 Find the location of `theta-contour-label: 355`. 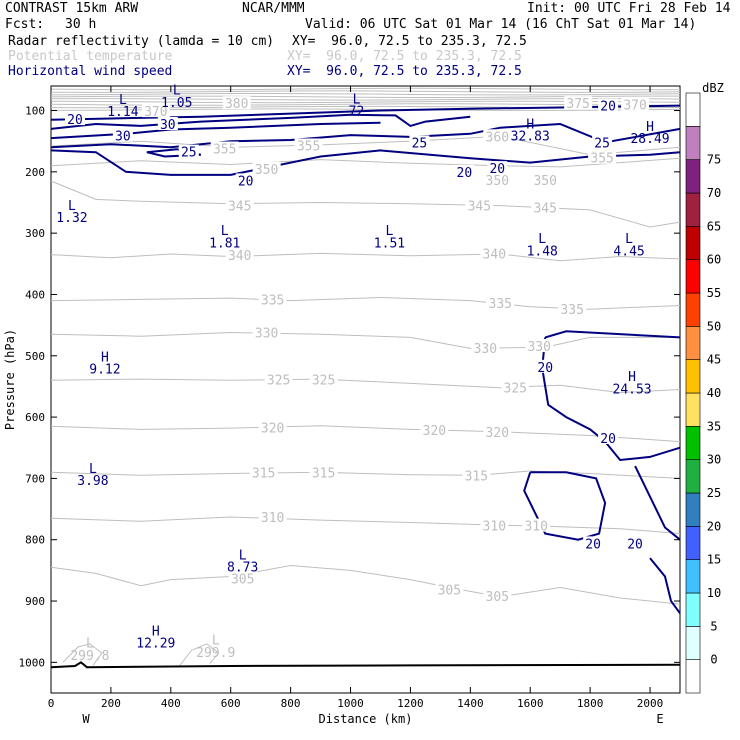

theta-contour-label: 355 is located at coordinates (308, 146).